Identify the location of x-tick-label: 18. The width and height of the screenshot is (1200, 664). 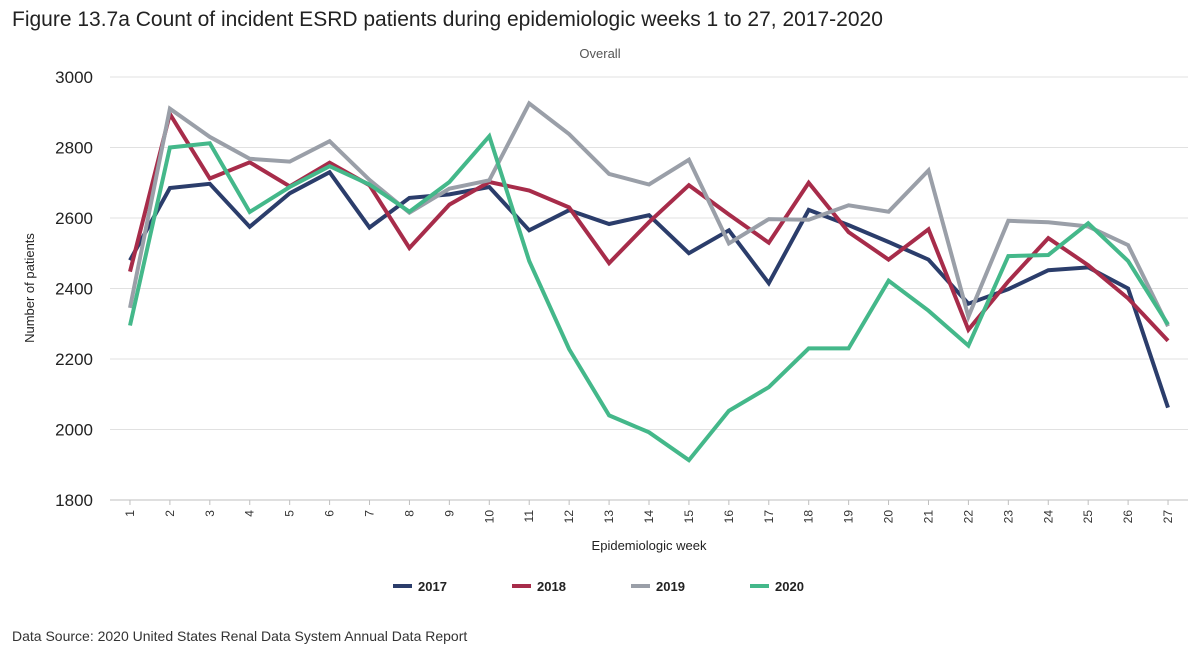
(809, 517).